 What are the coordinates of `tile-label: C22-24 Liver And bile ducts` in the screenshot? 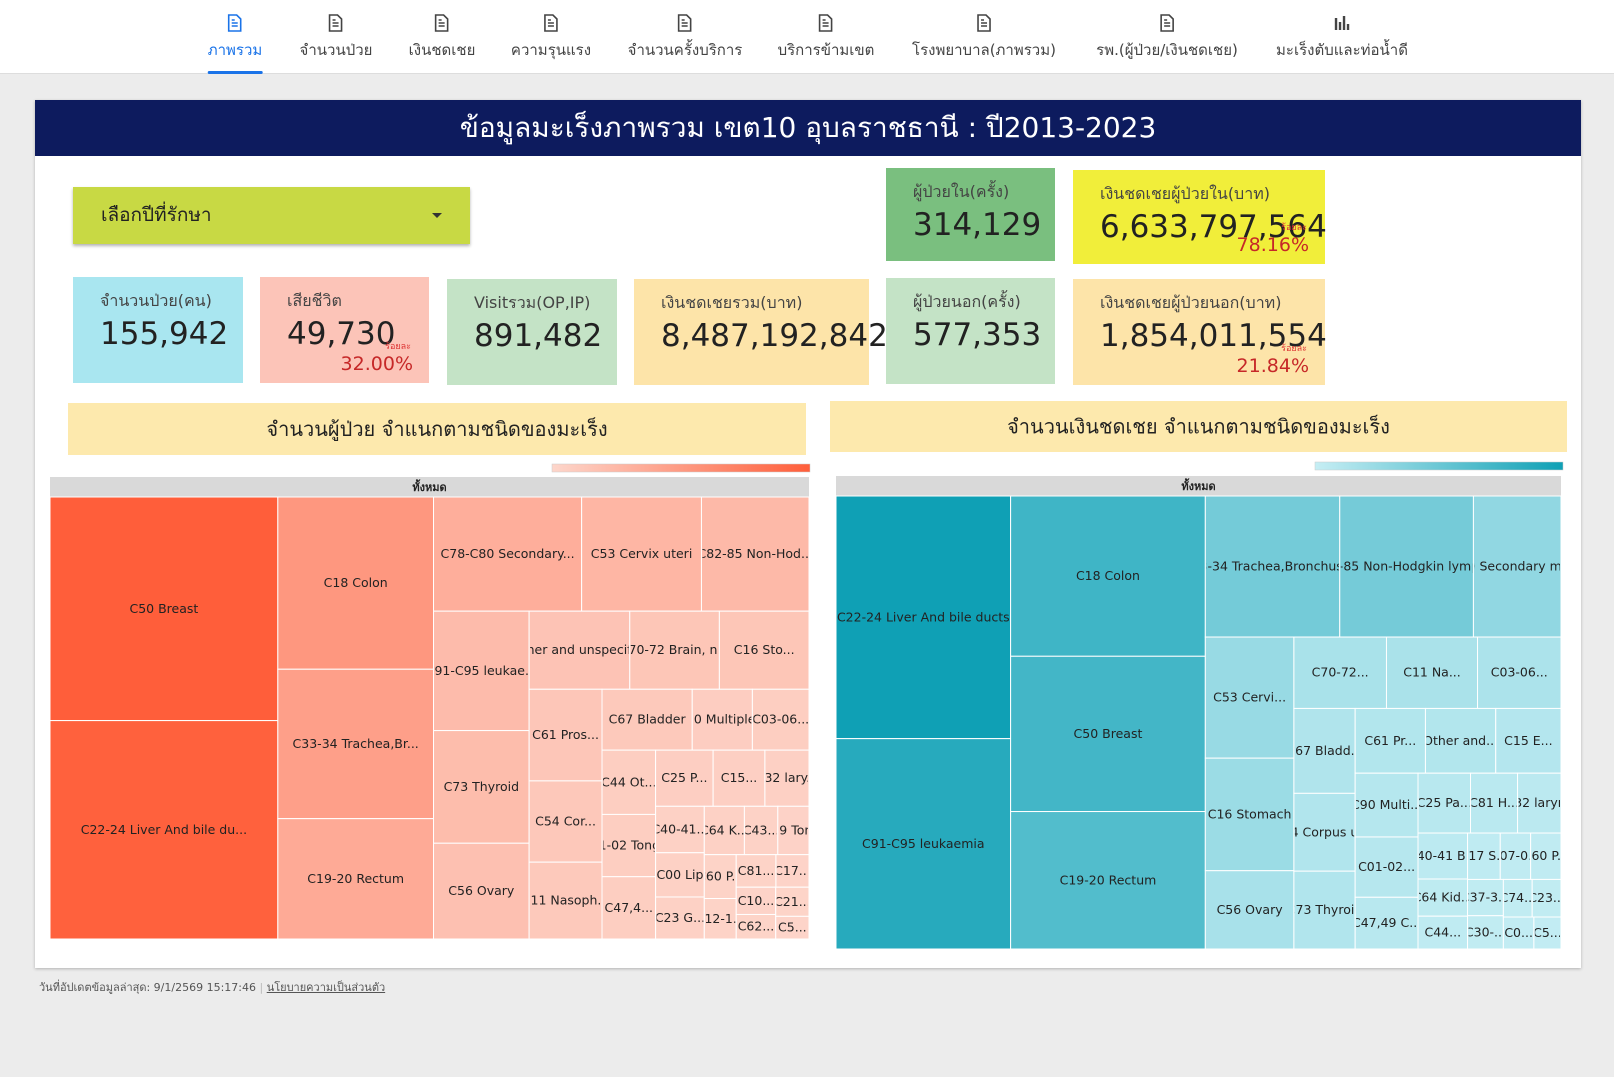 It's located at (923, 616).